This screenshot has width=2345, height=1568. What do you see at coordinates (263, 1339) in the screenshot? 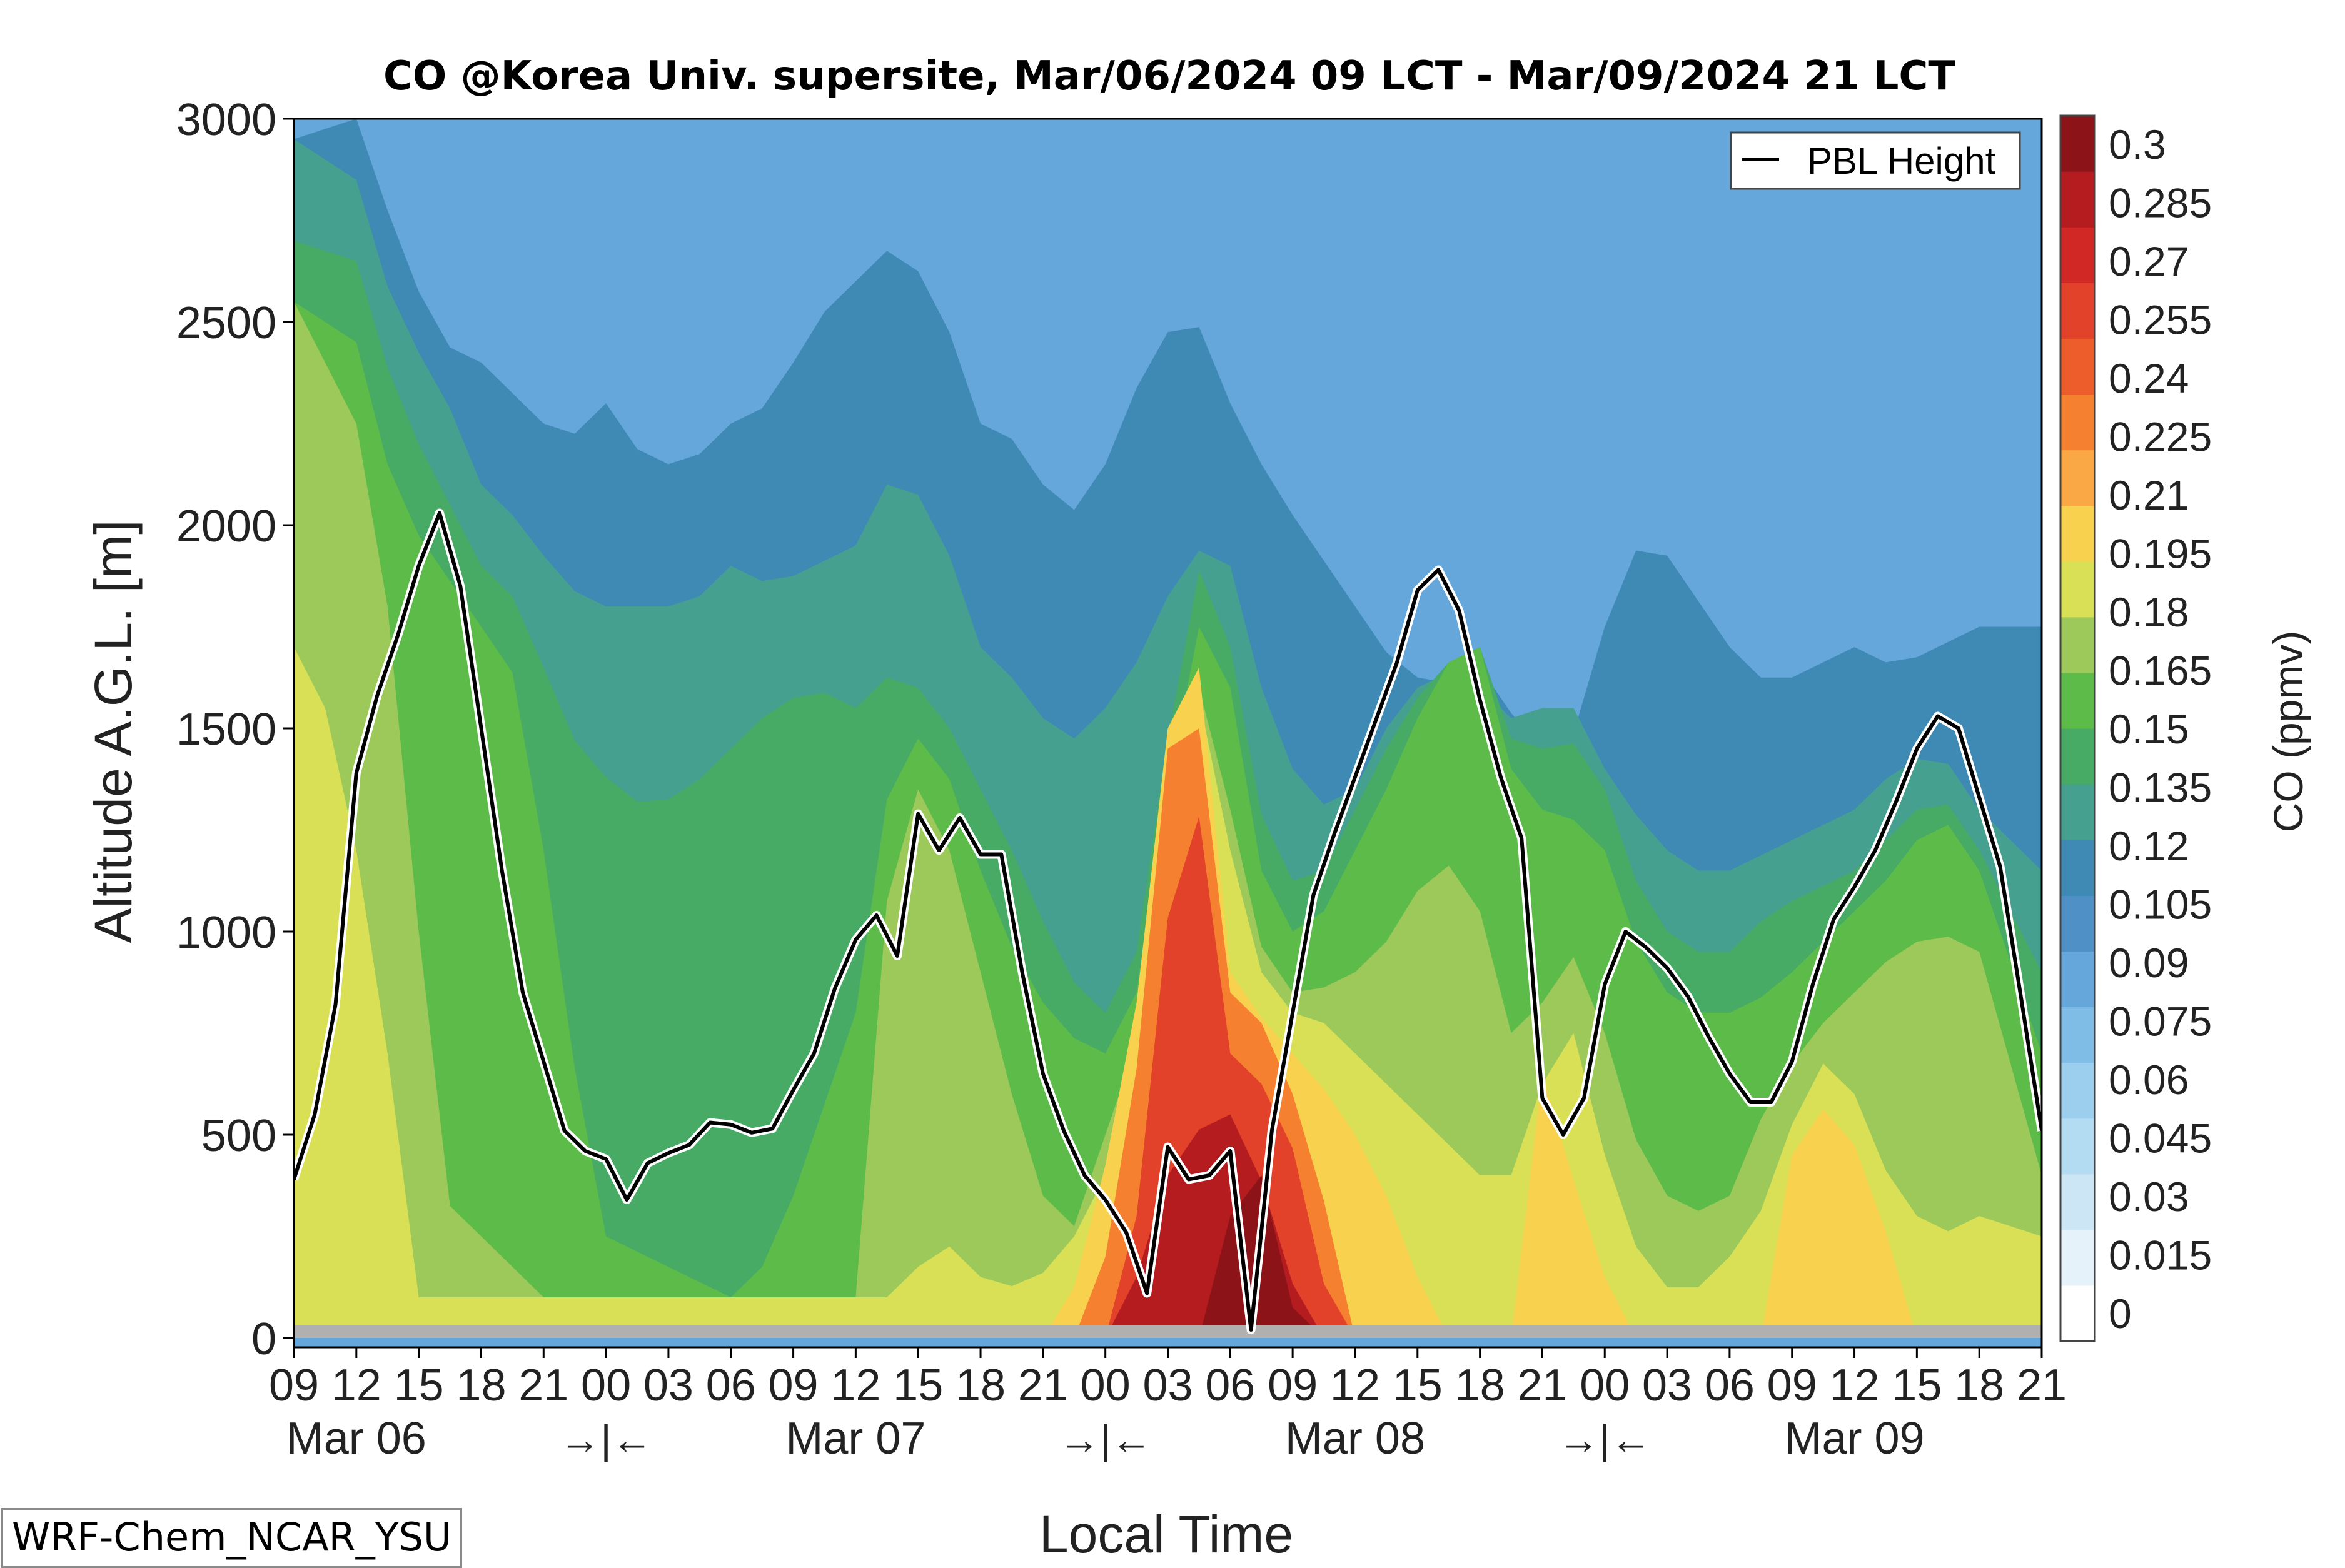
I see `y-tick-label: 0` at bounding box center [263, 1339].